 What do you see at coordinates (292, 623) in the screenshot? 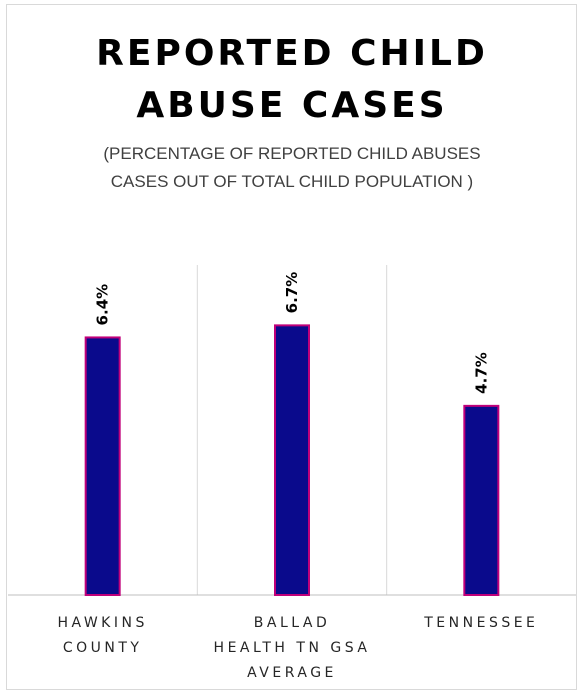
I see `x-tick-label-2-line-1: BALLAD` at bounding box center [292, 623].